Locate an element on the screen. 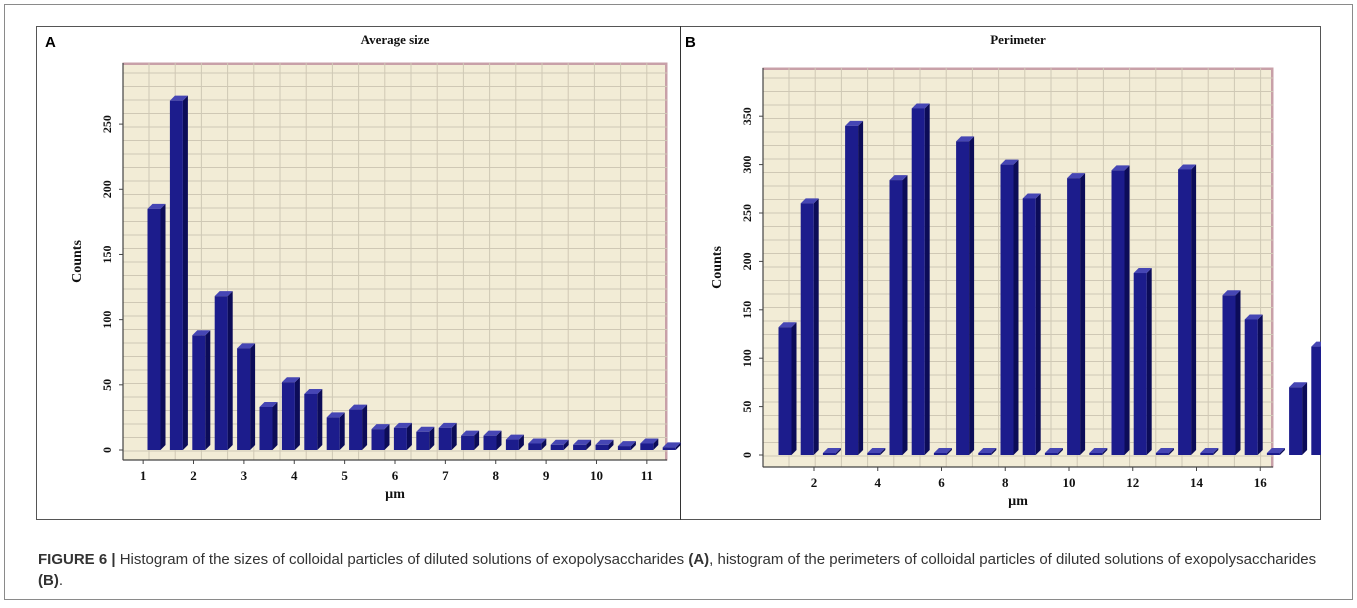 The height and width of the screenshot is (608, 1357). caption-label: FIGURE 6 | is located at coordinates (77, 559).